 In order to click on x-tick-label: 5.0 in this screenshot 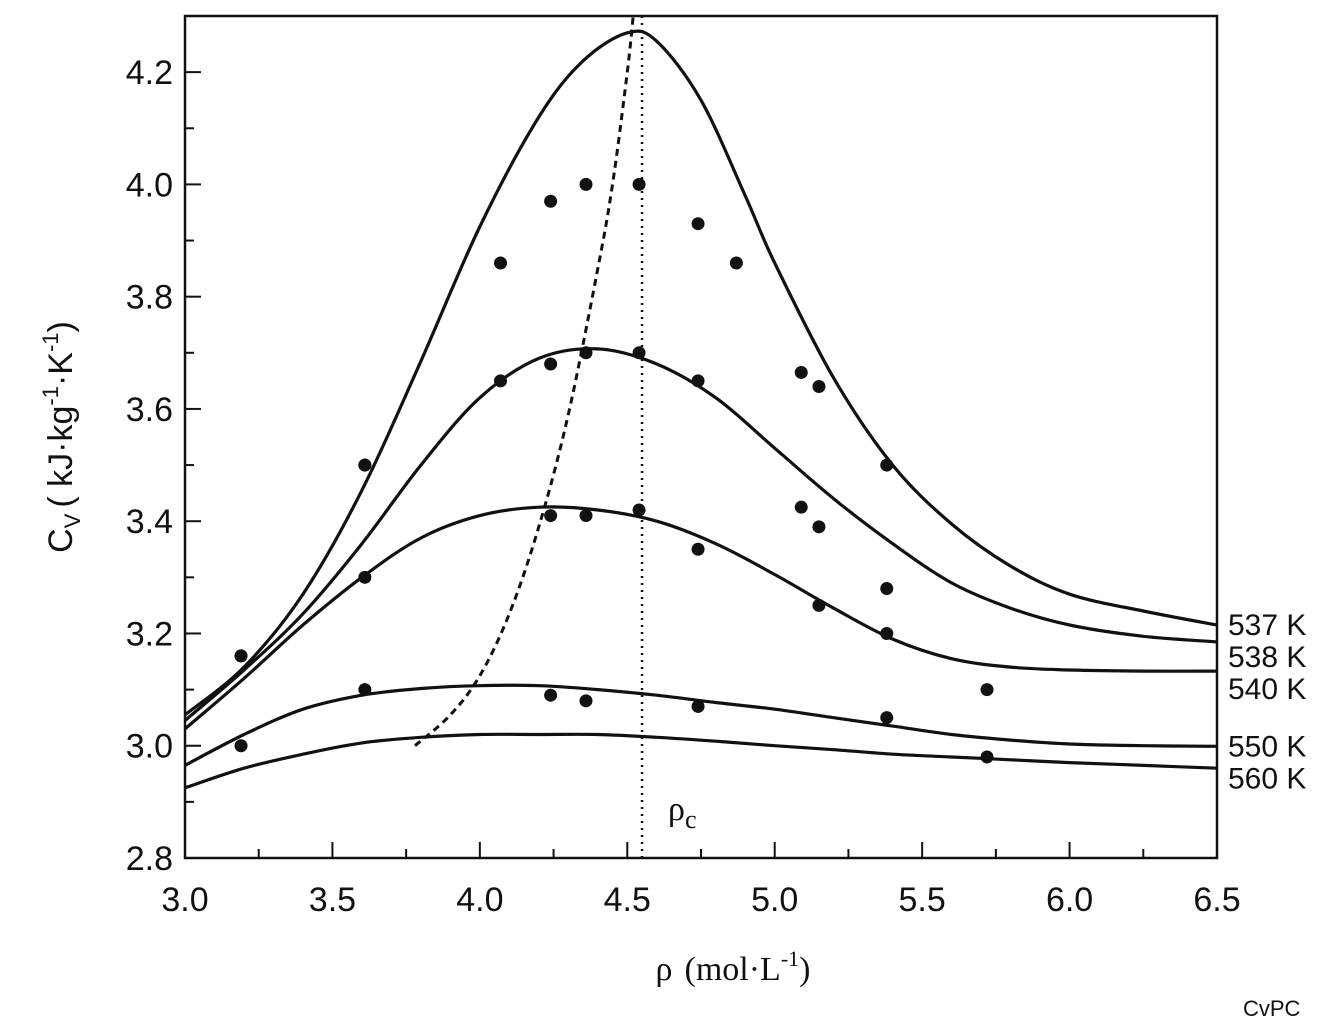, I will do `click(774, 900)`.